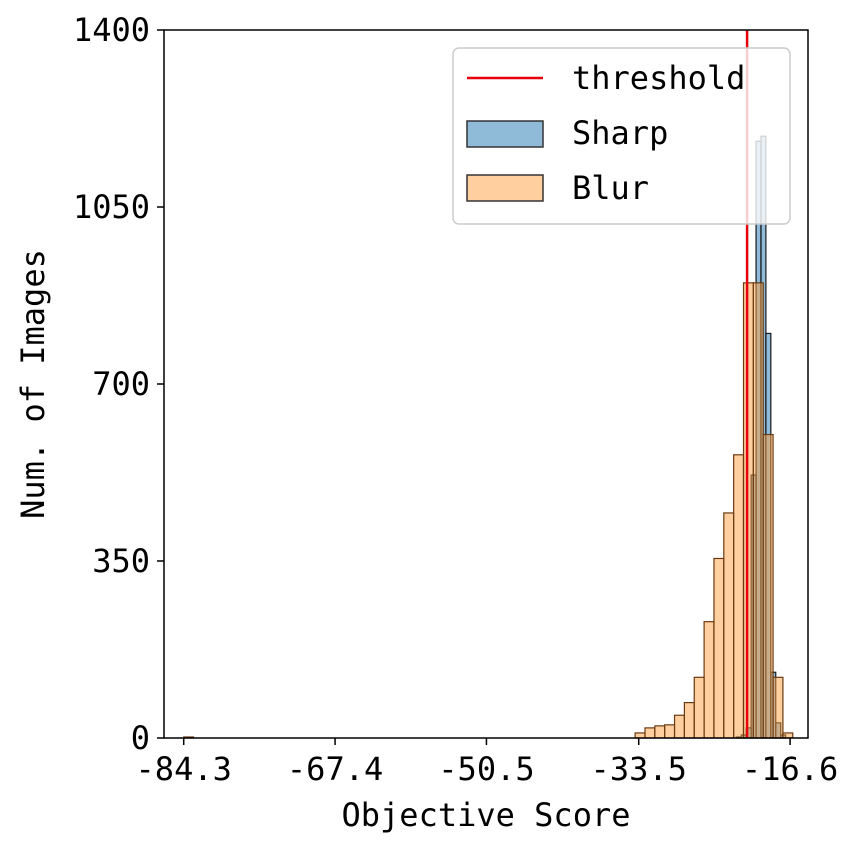 This screenshot has height=849, width=851. I want to click on legend: threshold Sharp Blur, so click(621, 136).